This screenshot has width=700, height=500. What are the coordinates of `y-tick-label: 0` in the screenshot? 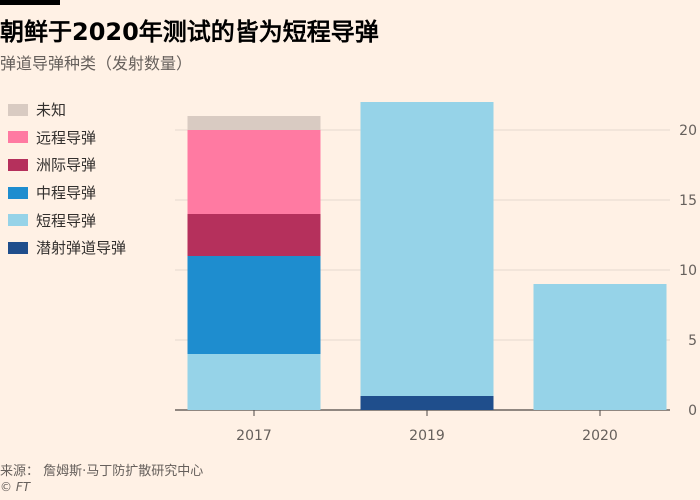 It's located at (692, 411).